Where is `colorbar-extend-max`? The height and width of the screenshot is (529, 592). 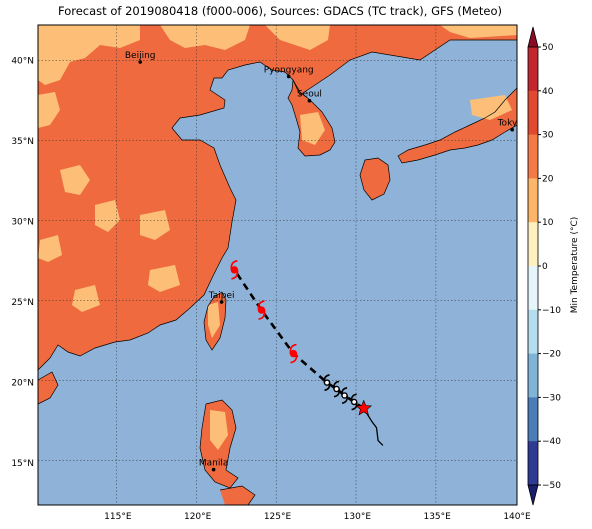
colorbar-extend-max is located at coordinates (533, 37).